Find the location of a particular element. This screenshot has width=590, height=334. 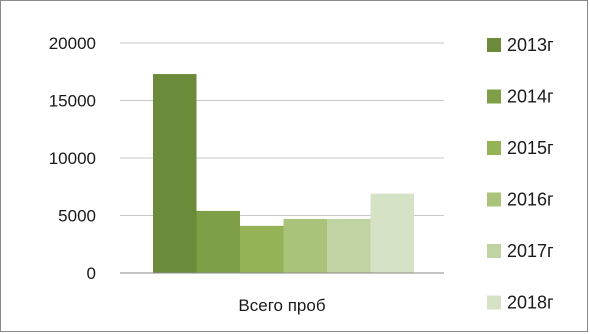

legend-label: 2014г is located at coordinates (530, 97).